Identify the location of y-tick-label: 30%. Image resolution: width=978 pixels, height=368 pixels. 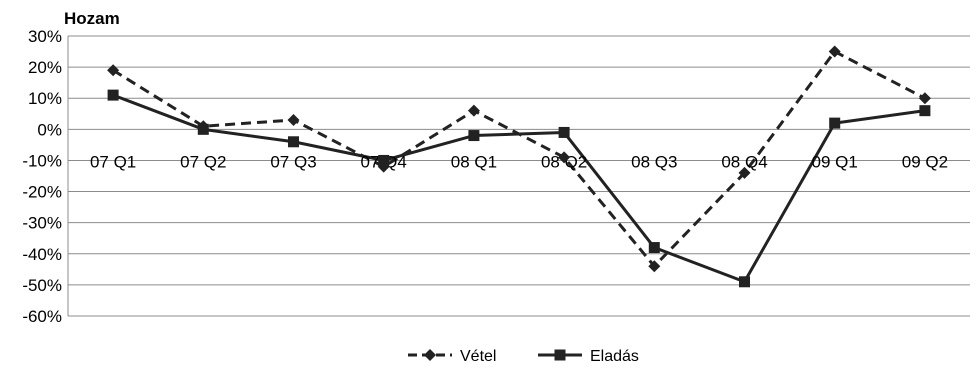
(45, 36).